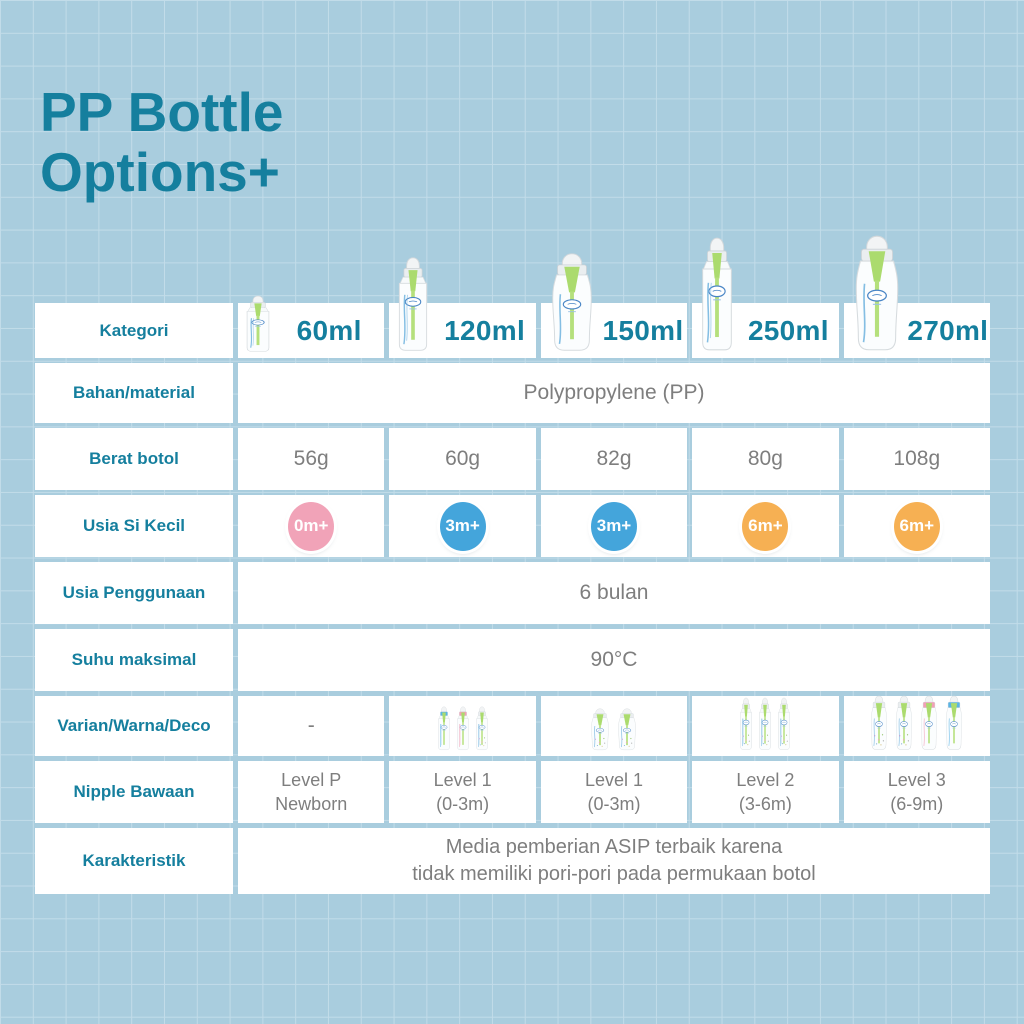  I want to click on nipple-60ml: Level P Newborn, so click(311, 792).